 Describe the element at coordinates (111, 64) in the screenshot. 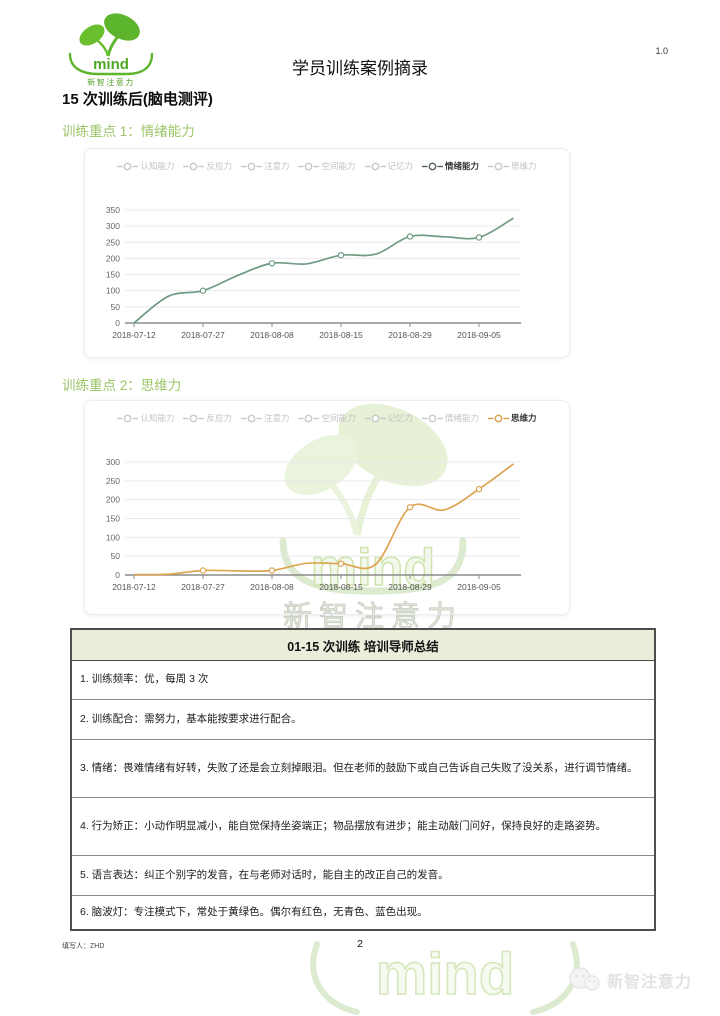

I see `logo-brand-text: mind` at that location.